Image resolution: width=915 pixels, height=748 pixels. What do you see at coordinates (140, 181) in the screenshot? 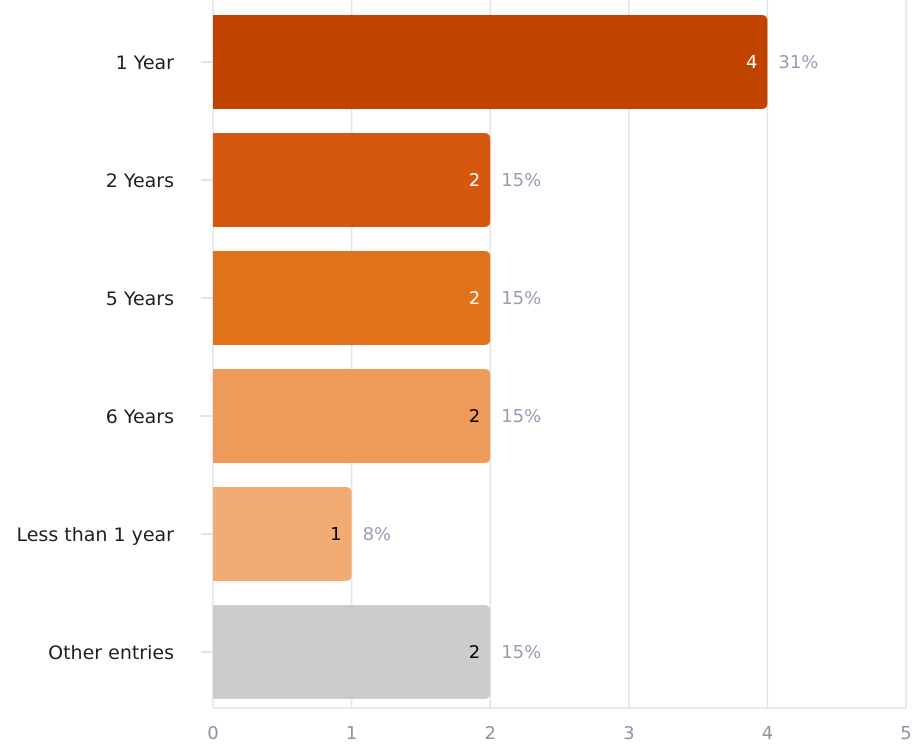
I see `category-label: 2 Years` at bounding box center [140, 181].